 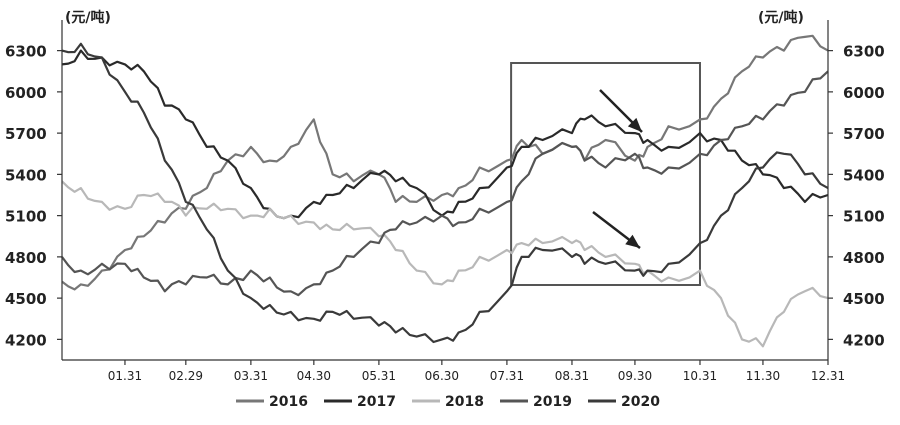 What do you see at coordinates (552, 402) in the screenshot?
I see `legend-label-2019: 2019` at bounding box center [552, 402].